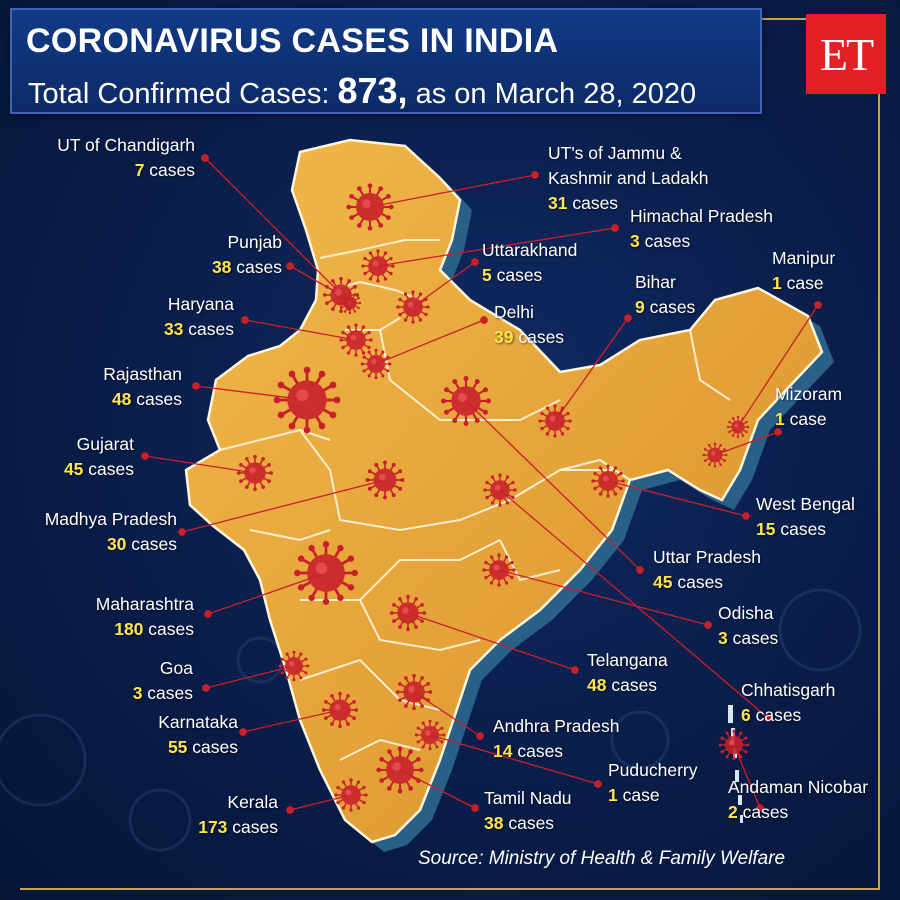 This screenshot has width=900, height=900. Describe the element at coordinates (466, 401) in the screenshot. I see `virus-marker-up` at that location.